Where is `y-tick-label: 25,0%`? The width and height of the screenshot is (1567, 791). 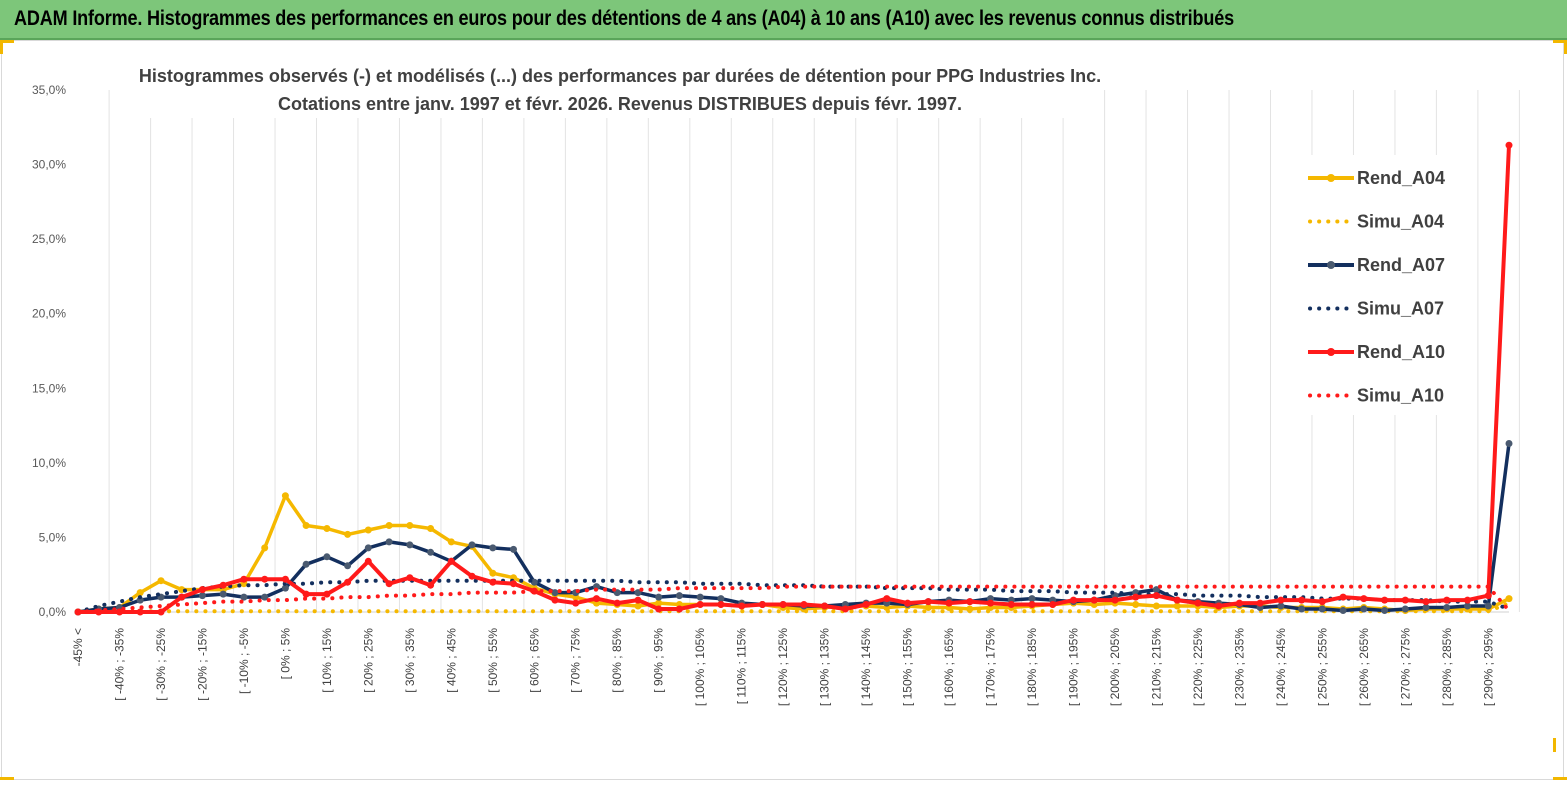 y-tick-label: 25,0% is located at coordinates (49, 239).